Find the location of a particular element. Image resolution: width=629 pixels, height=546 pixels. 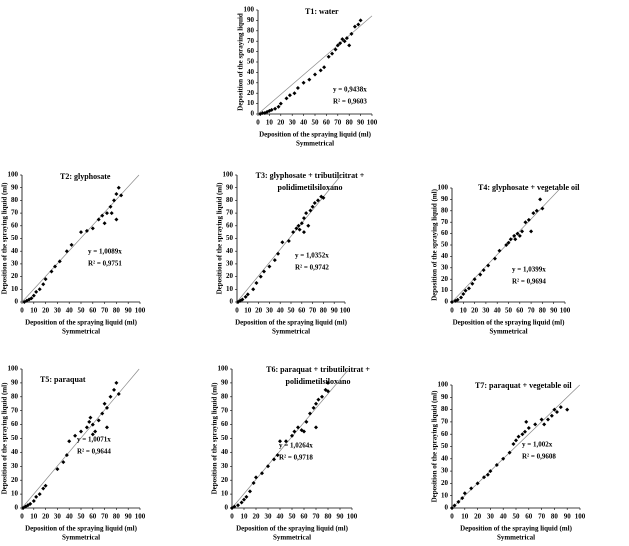

x-tick-label: 20 is located at coordinates (281, 123).